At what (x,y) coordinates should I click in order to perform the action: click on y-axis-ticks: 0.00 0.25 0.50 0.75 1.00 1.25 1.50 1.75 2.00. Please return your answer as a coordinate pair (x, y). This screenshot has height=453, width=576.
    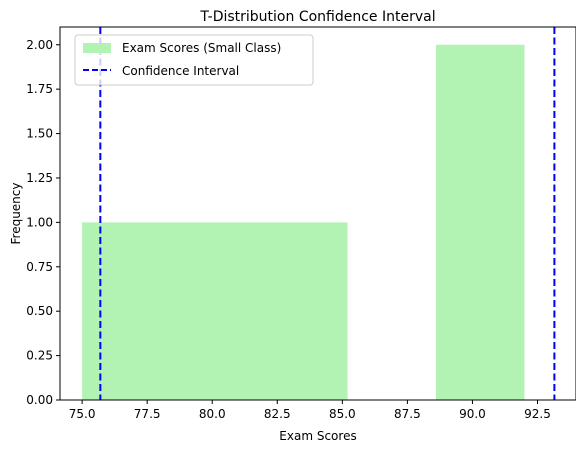
    Looking at the image, I should click on (43, 222).